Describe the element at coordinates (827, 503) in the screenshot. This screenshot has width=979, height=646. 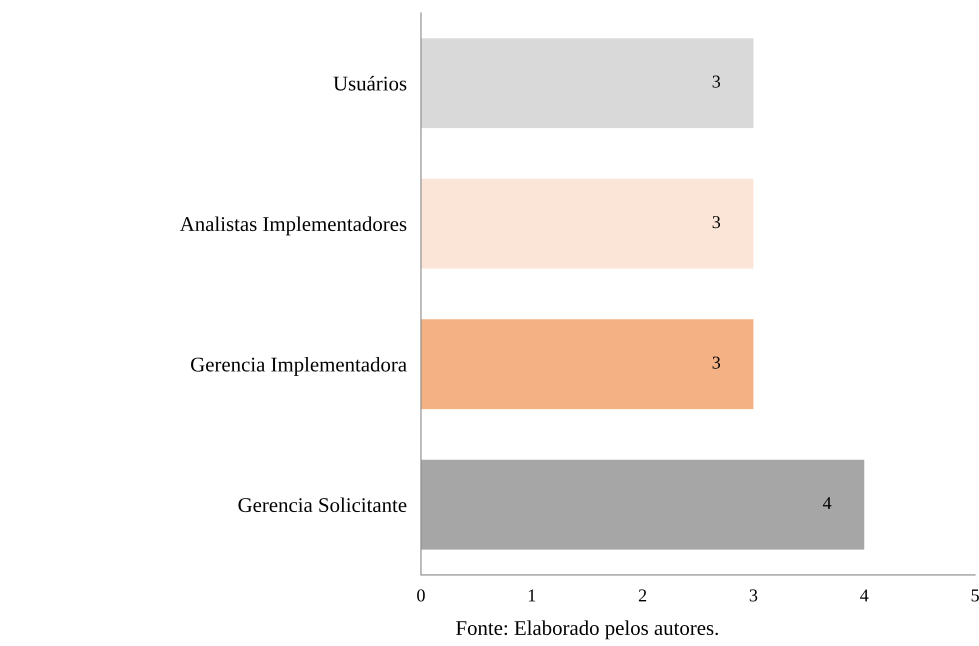
I see `data-label: 4` at that location.